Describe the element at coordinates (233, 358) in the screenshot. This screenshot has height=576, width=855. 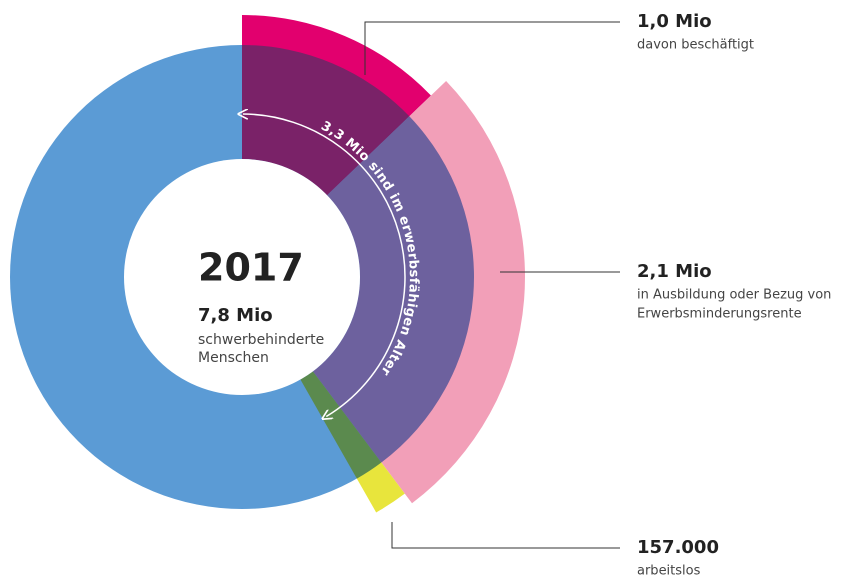
I see `total-text: Menschen` at that location.